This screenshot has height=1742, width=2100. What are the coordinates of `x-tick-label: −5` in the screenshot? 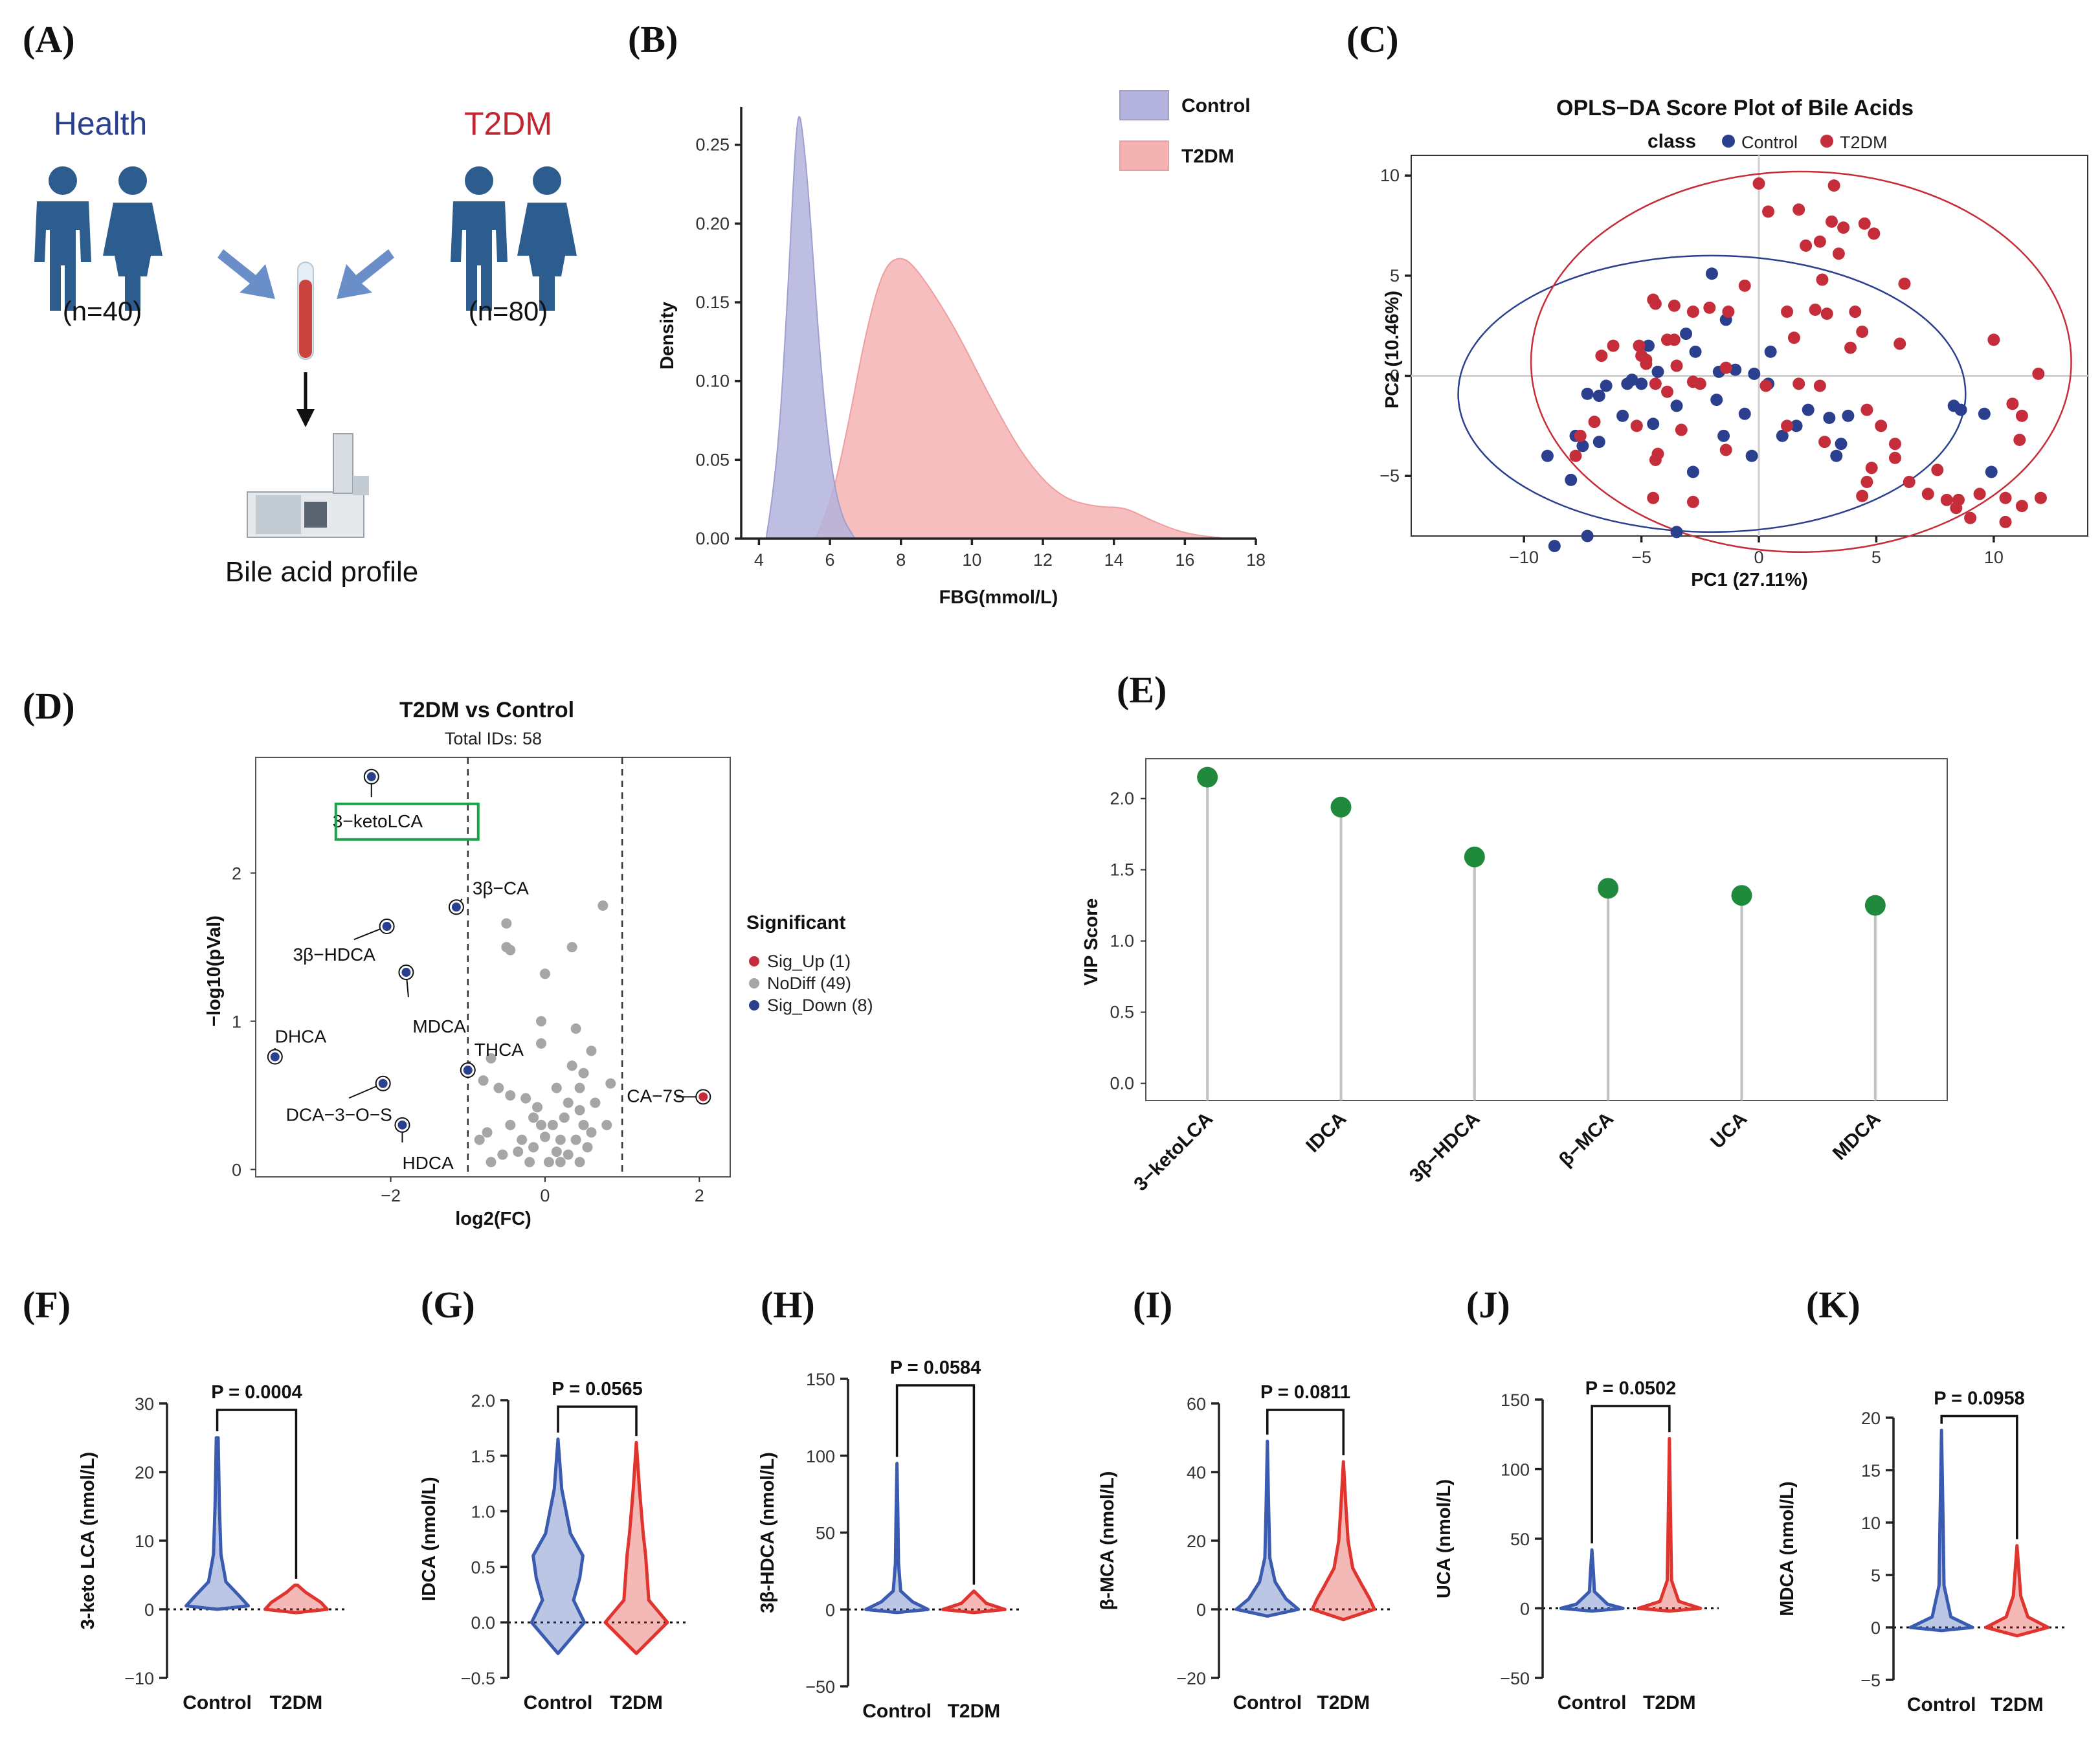 It's located at (1641, 557).